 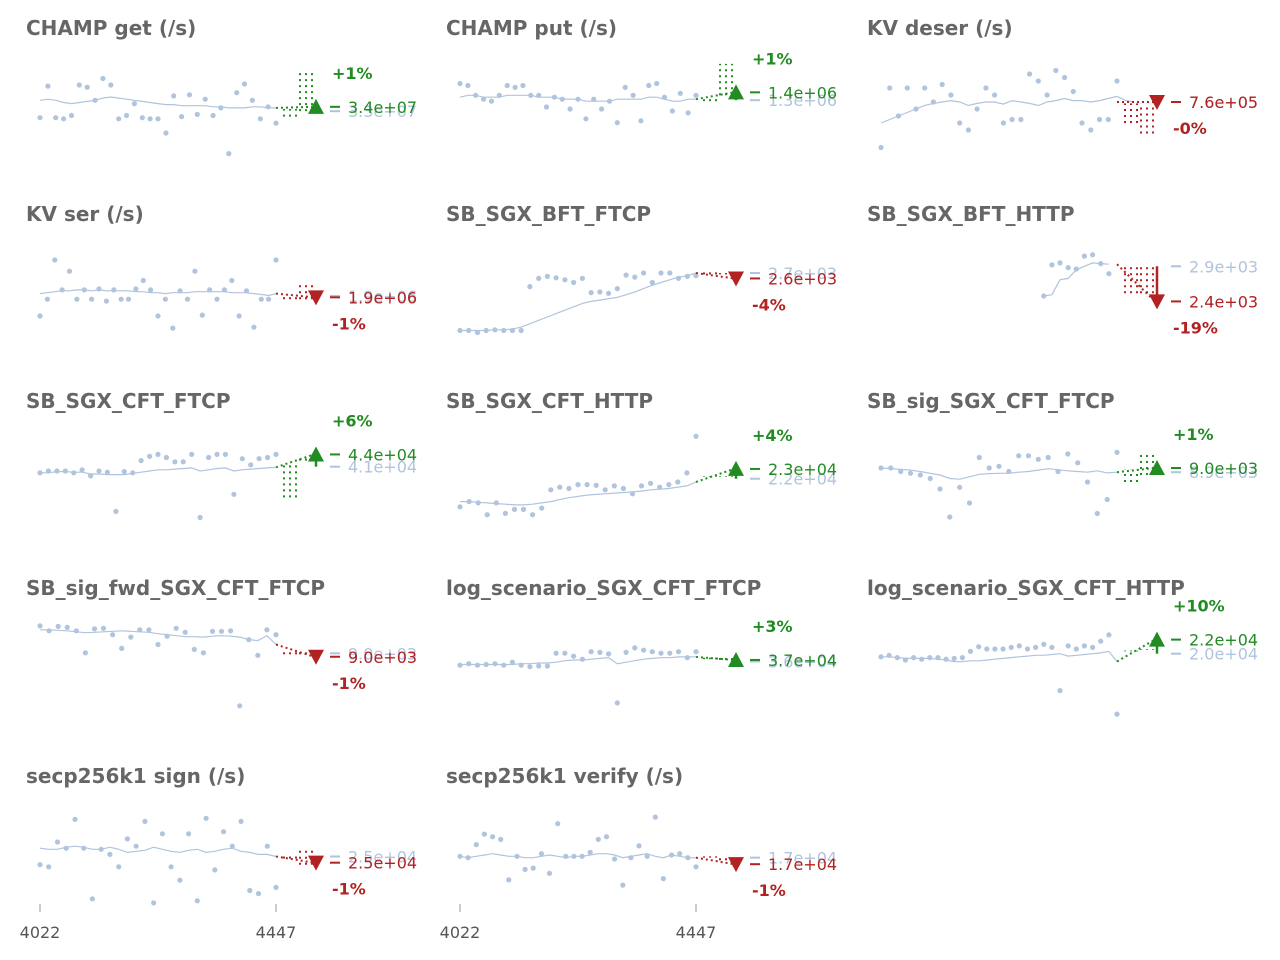 What do you see at coordinates (802, 661) in the screenshot?
I see `baseline-label: 3.6e+04` at bounding box center [802, 661].